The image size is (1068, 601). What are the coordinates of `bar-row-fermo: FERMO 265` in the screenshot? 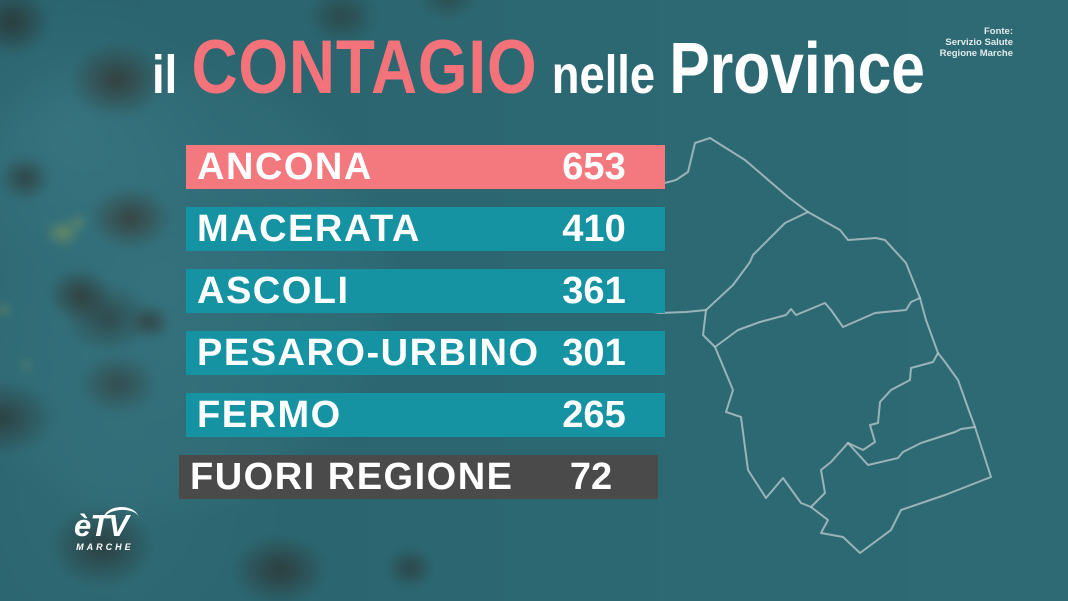 It's located at (425, 415).